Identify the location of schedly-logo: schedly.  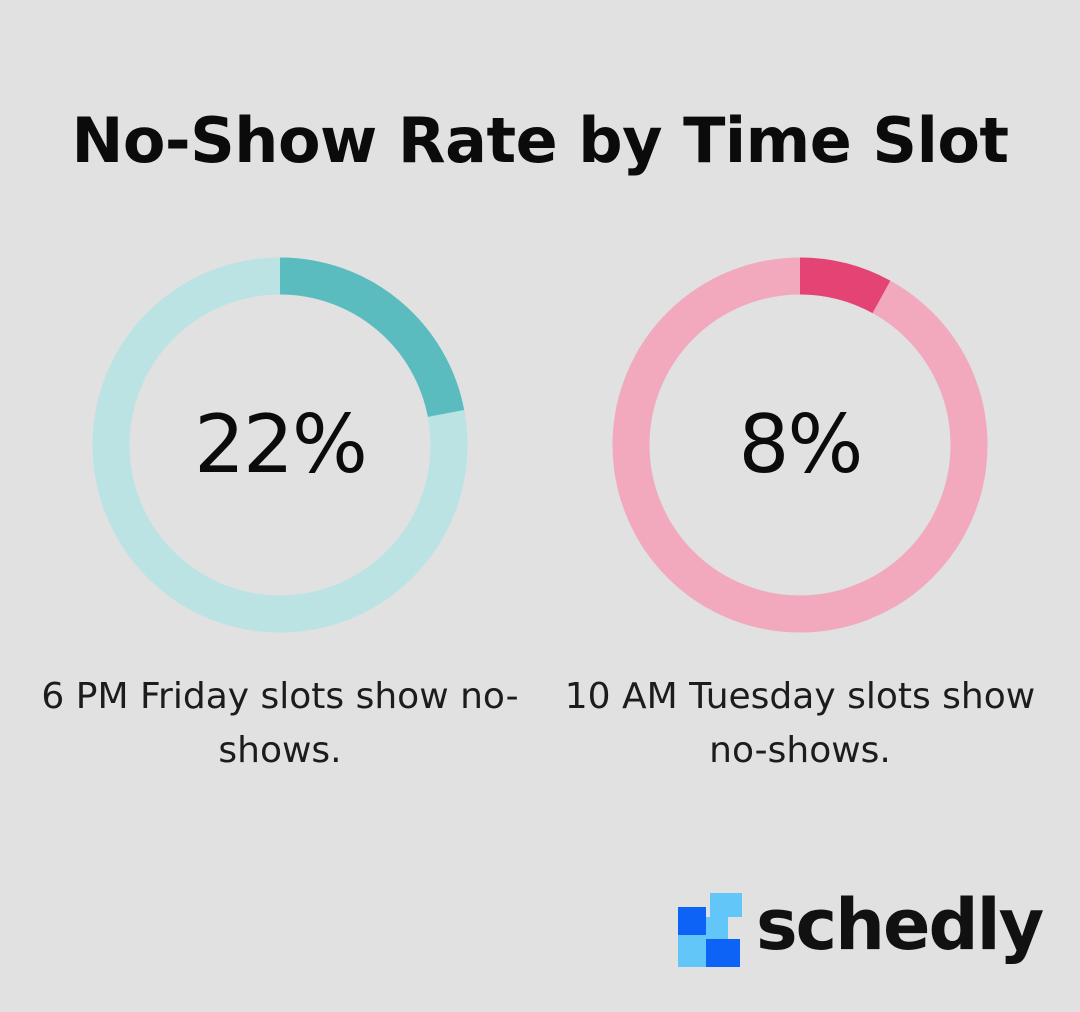
(863, 929).